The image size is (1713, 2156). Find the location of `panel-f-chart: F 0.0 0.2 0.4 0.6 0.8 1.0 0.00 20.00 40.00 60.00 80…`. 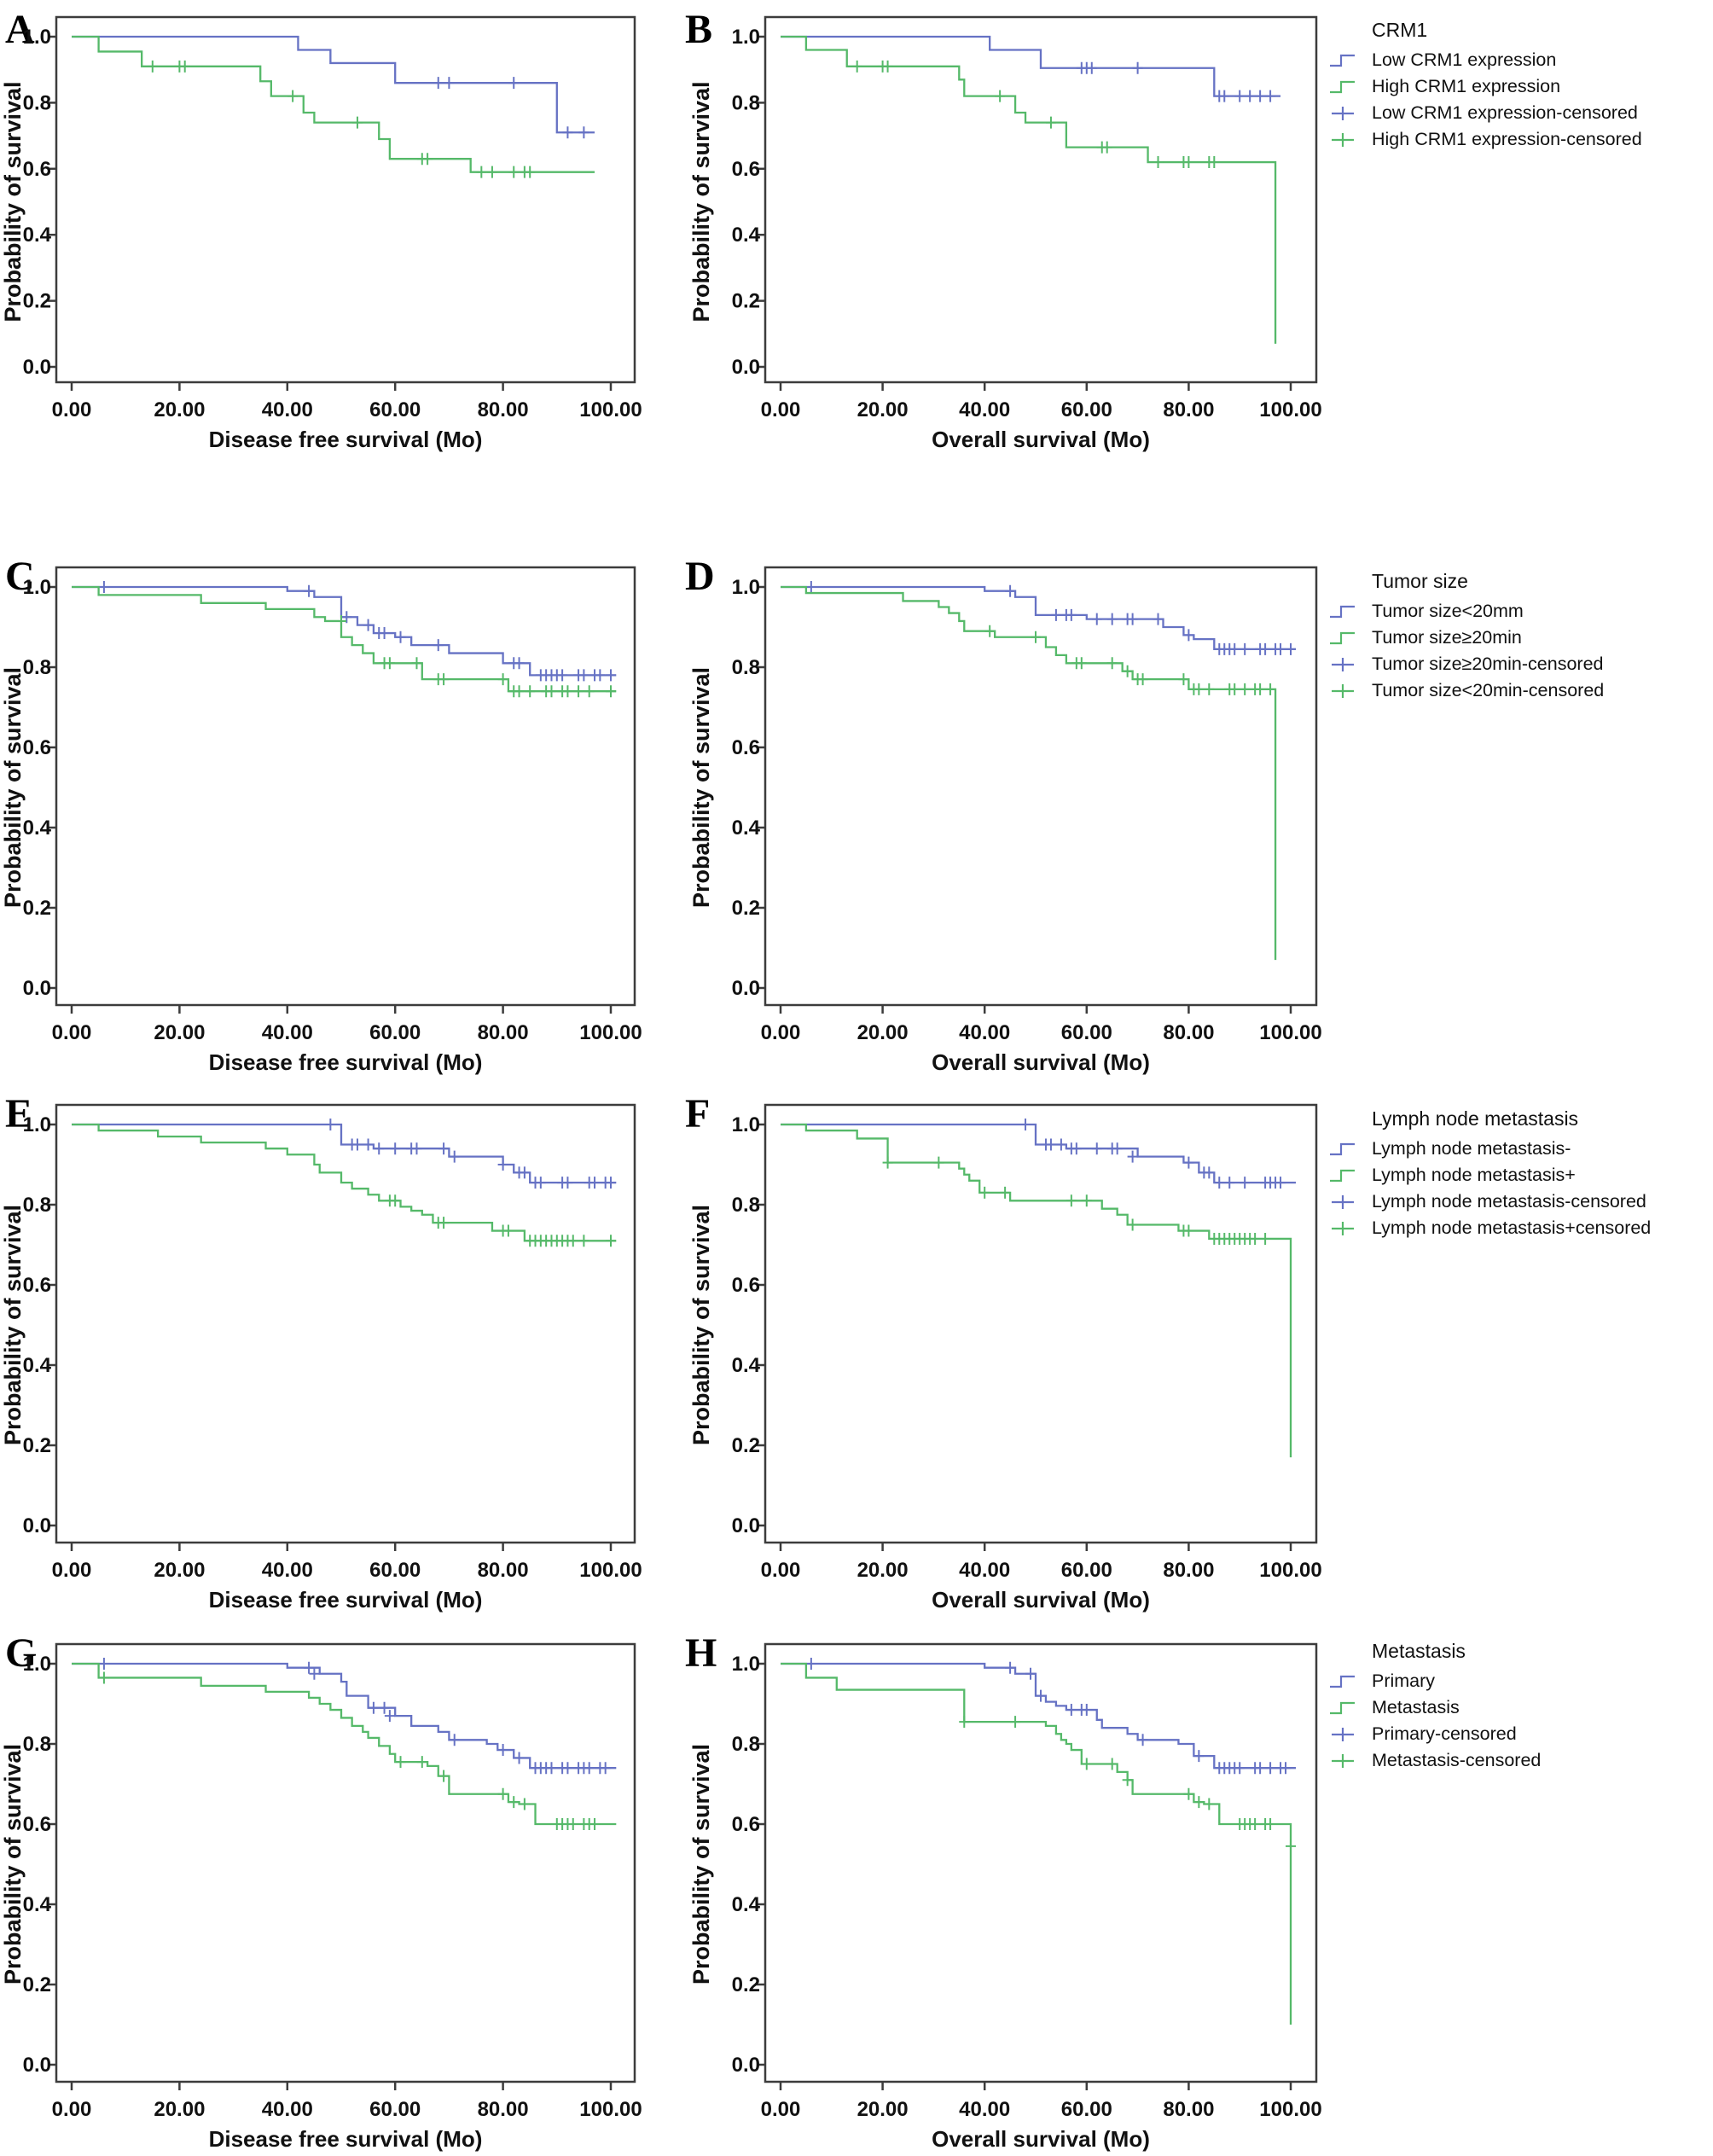

panel-f-chart: F 0.0 0.2 0.4 0.6 0.8 1.0 0.00 20.00 40.00 60.00 80… is located at coordinates (1004, 1352).